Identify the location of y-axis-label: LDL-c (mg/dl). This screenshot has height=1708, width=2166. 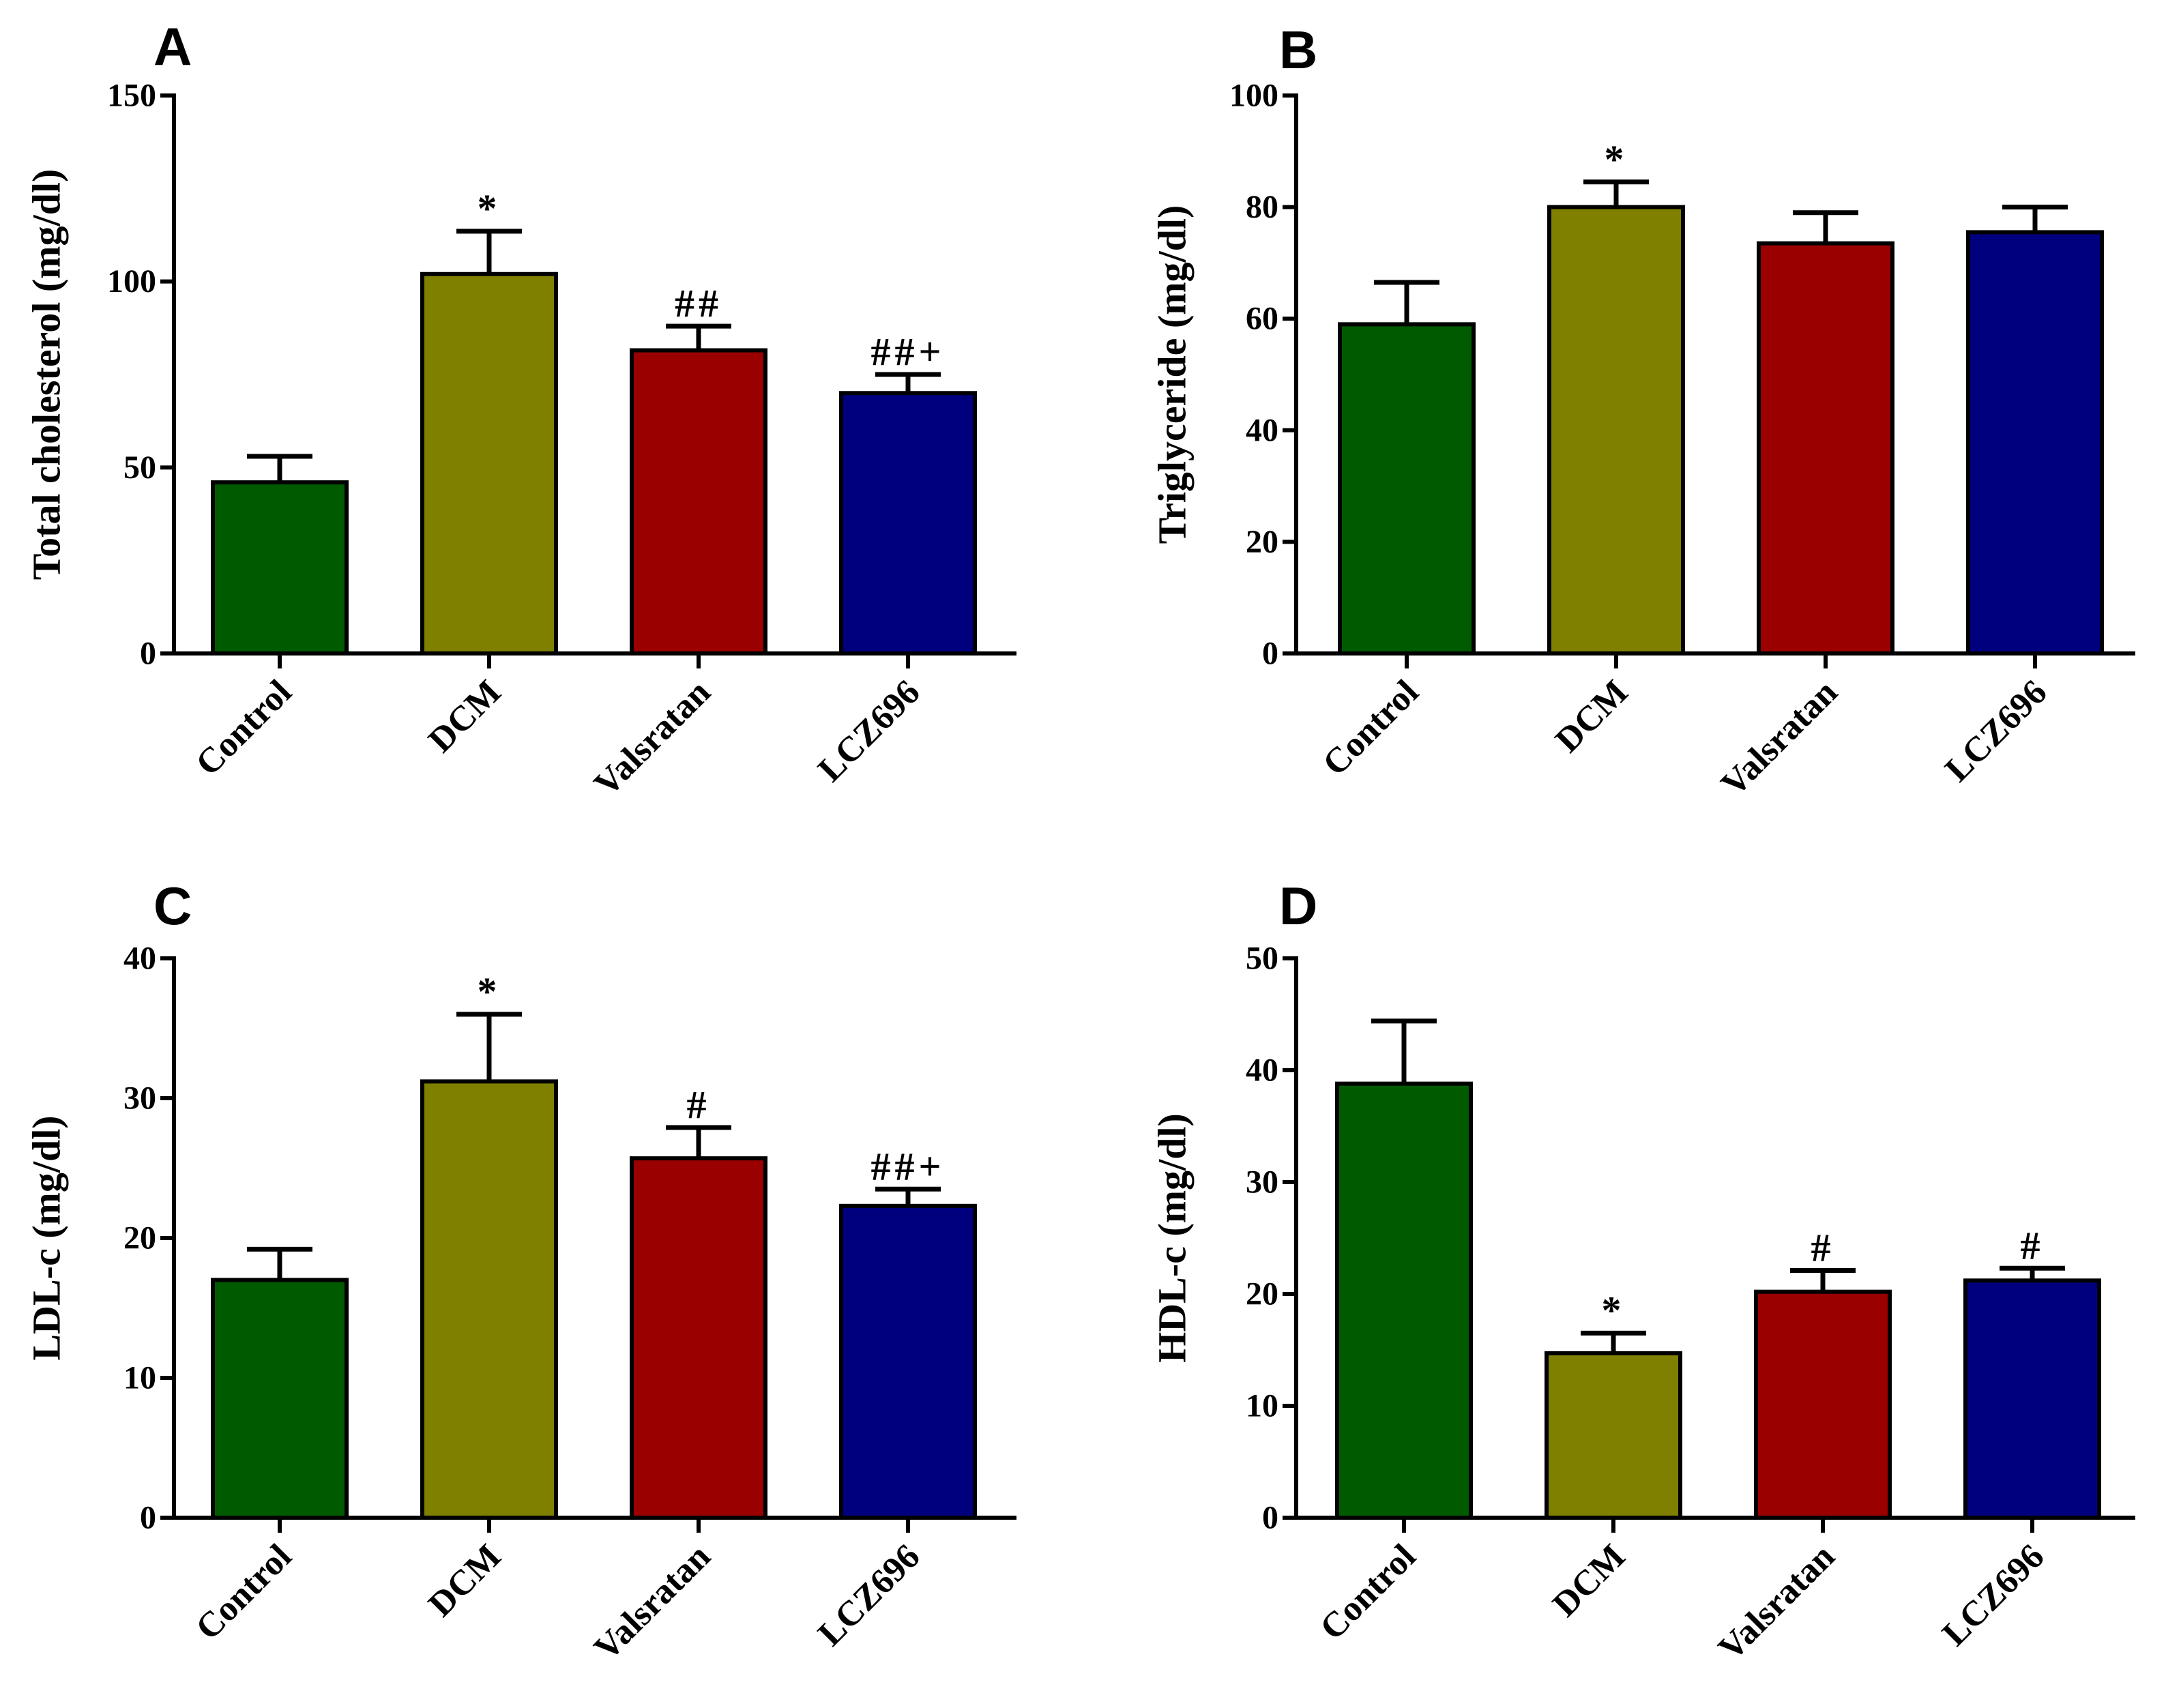
(47, 1237).